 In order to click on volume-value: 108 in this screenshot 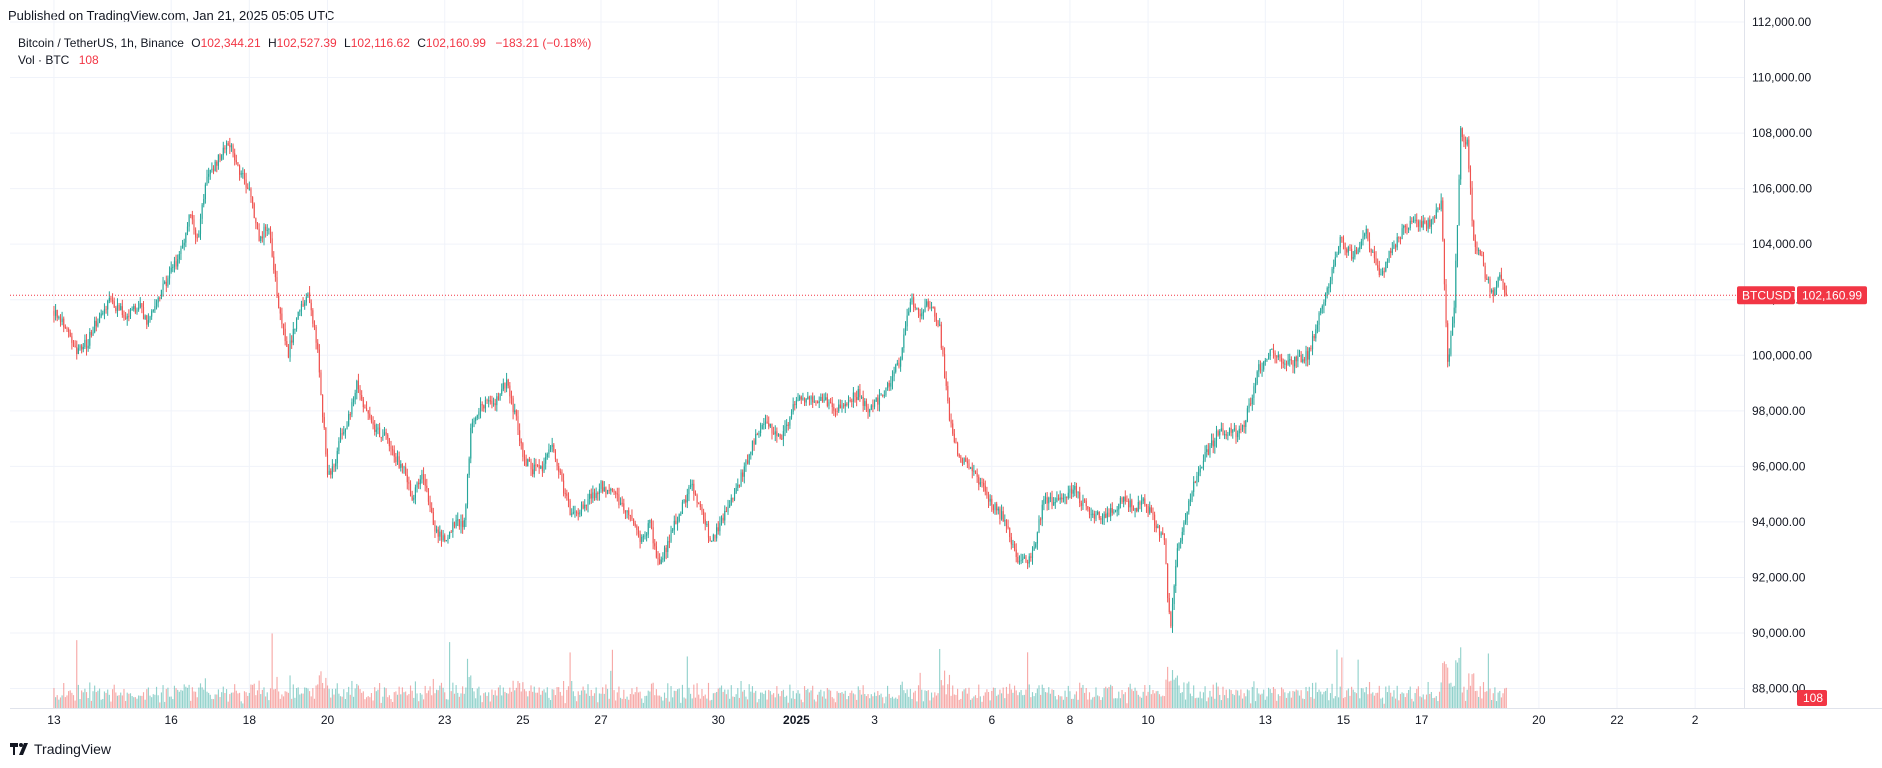, I will do `click(88, 60)`.